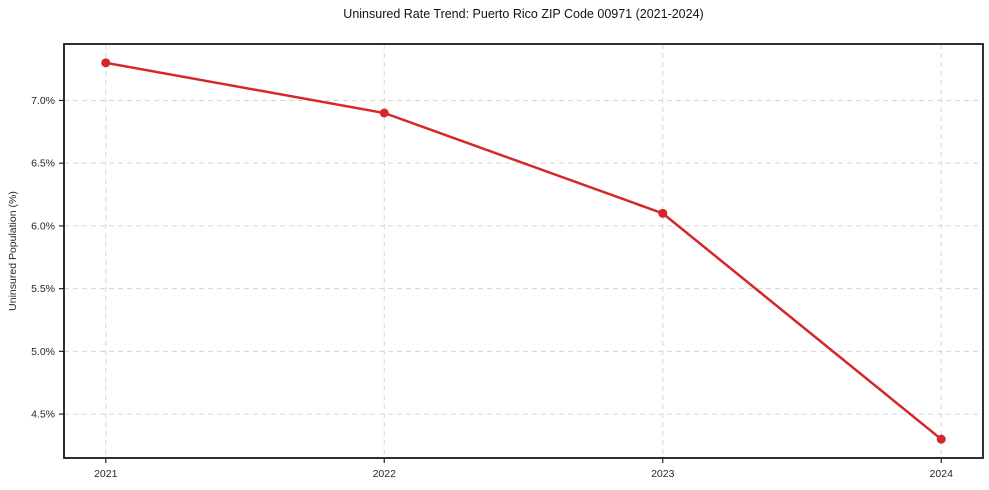 Image resolution: width=989 pixels, height=490 pixels. Describe the element at coordinates (43, 164) in the screenshot. I see `y-tick-label: 6.5%` at that location.